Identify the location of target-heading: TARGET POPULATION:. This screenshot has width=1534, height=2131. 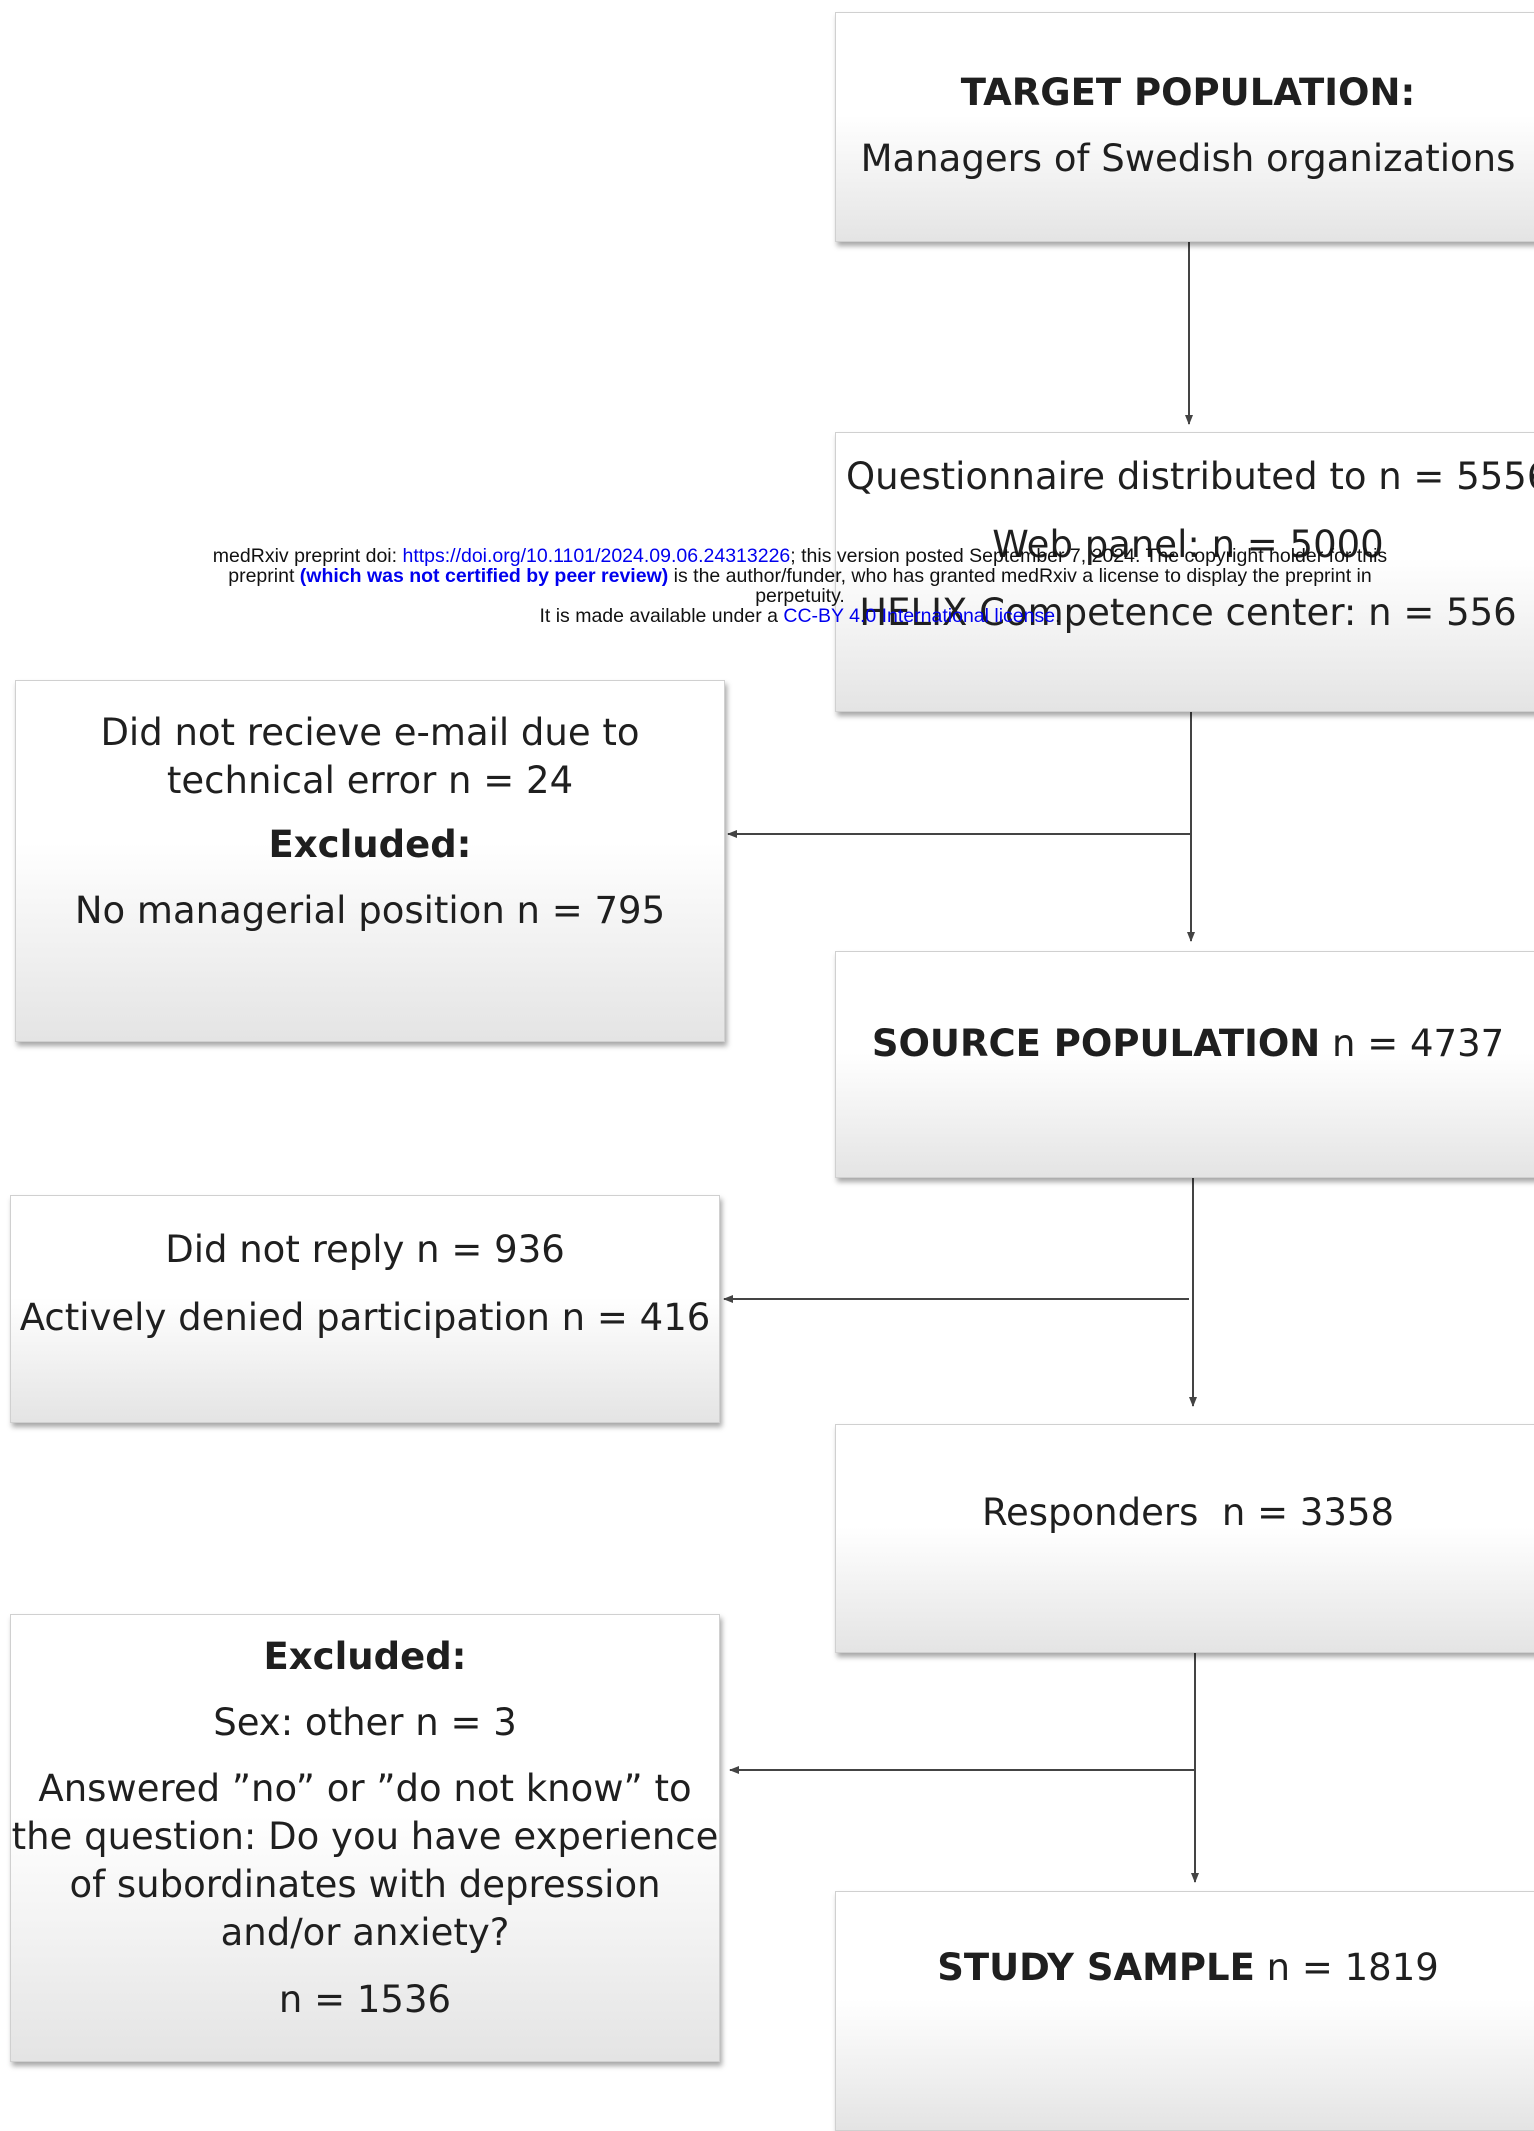
(1188, 92).